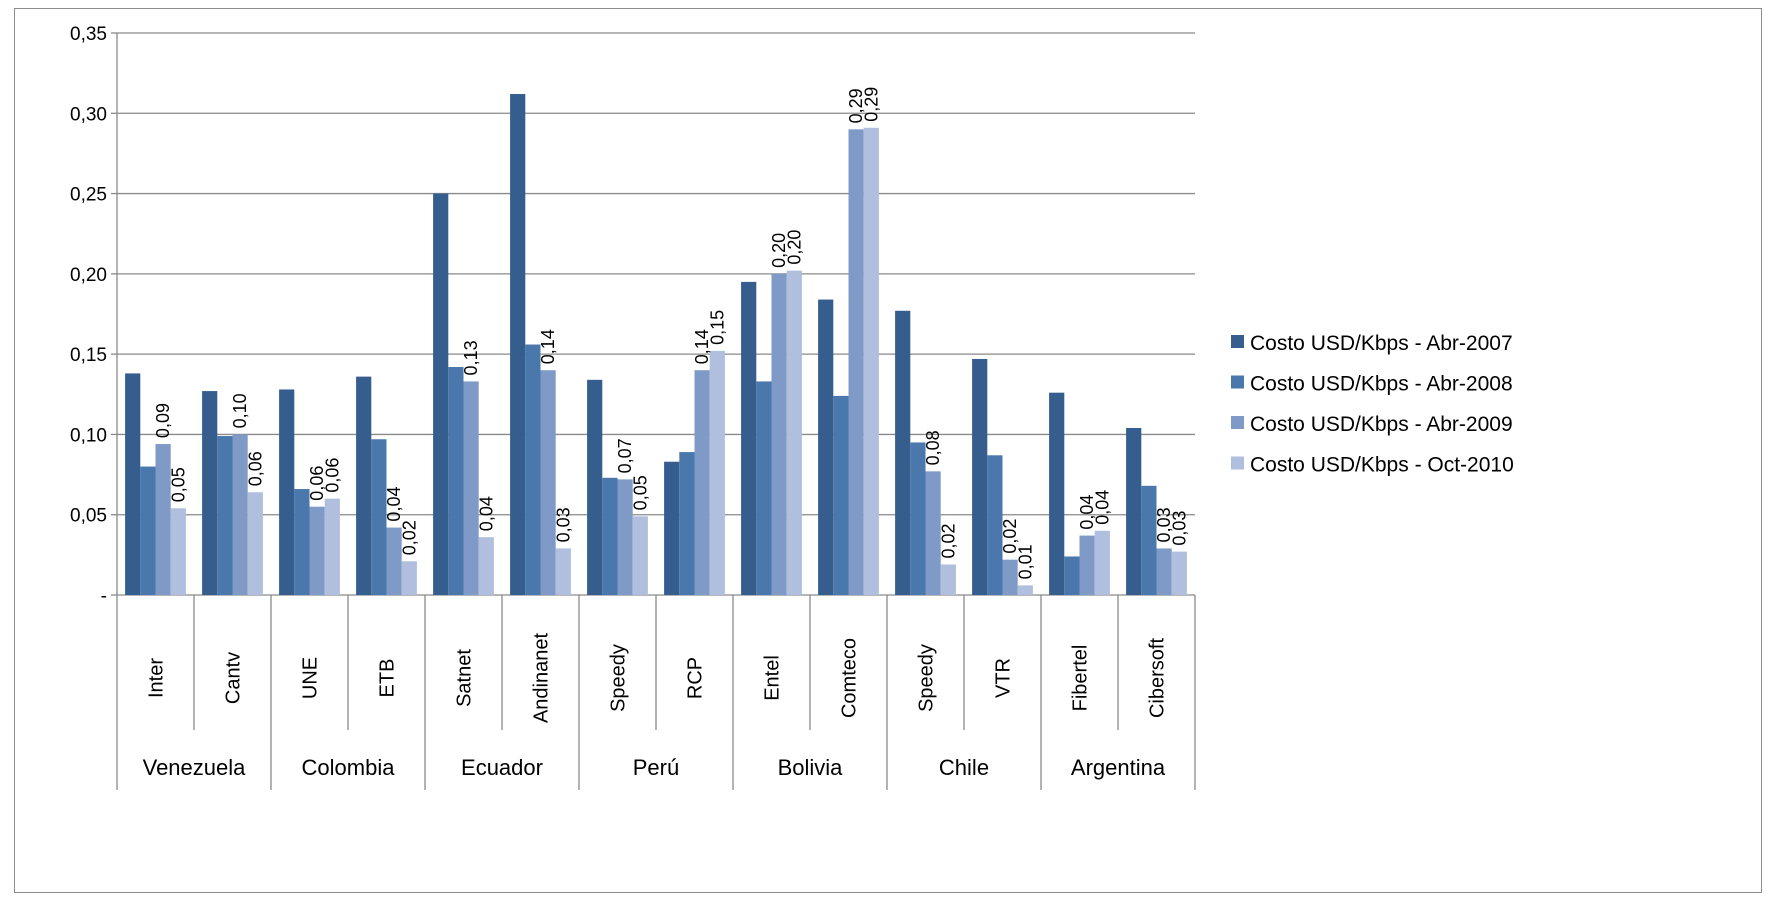 Image resolution: width=1766 pixels, height=897 pixels. I want to click on category-label: Entel, so click(773, 678).